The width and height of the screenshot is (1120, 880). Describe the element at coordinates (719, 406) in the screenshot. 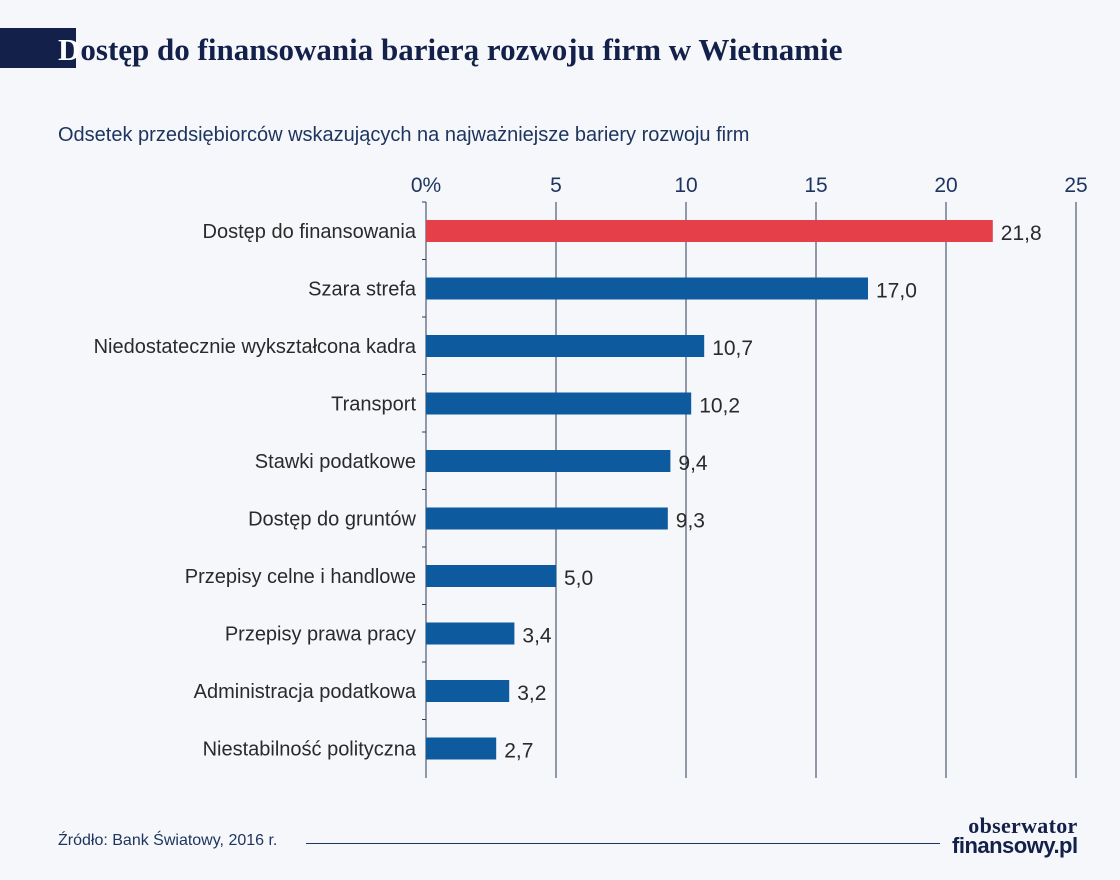

I see `data-label: 10,2` at that location.